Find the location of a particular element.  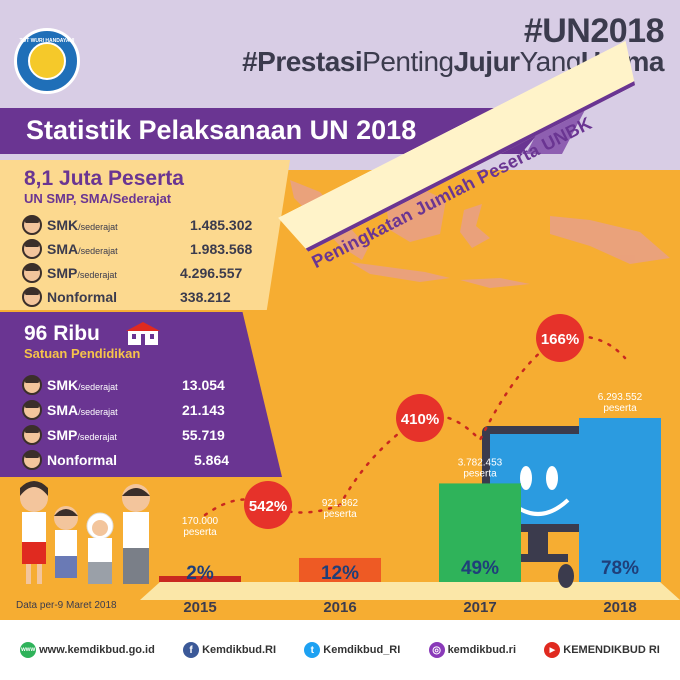

footer-facebook: f Kemdikbud.RI is located at coordinates (229, 650).